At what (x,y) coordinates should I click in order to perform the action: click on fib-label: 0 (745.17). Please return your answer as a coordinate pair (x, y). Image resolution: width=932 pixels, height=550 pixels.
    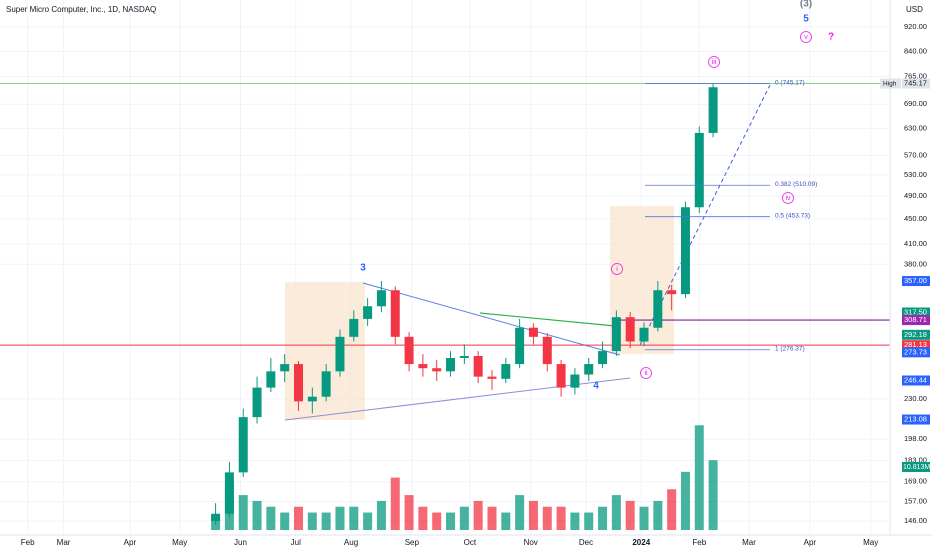
    Looking at the image, I should click on (790, 82).